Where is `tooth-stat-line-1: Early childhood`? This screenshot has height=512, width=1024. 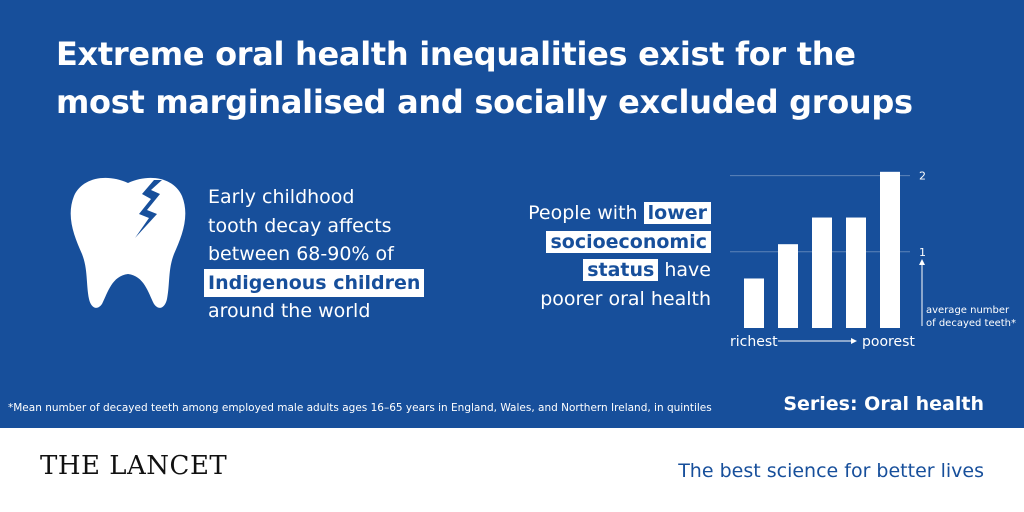 tooth-stat-line-1: Early childhood is located at coordinates (281, 197).